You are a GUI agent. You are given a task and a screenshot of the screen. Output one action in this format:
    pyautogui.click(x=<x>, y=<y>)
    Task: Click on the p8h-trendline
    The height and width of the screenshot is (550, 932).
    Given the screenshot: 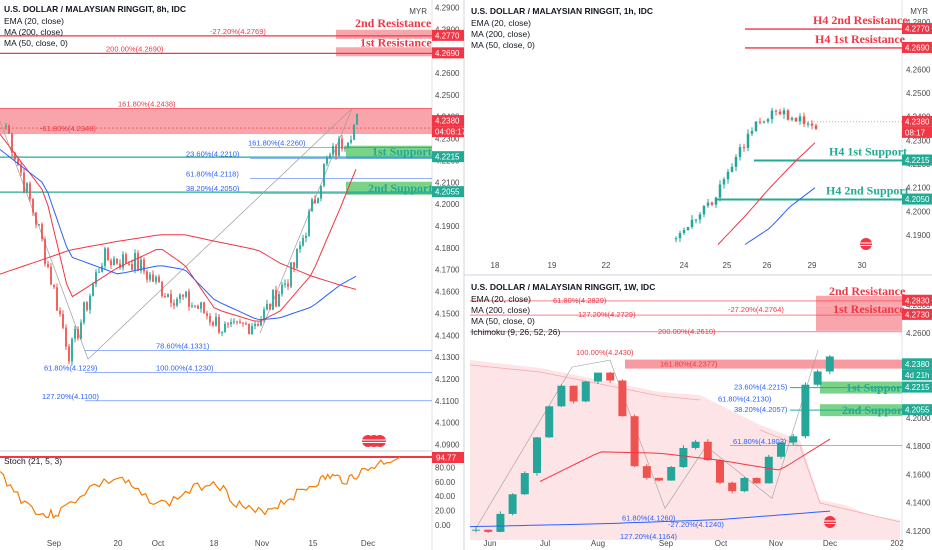 What is the action you would take?
    pyautogui.click(x=220, y=234)
    